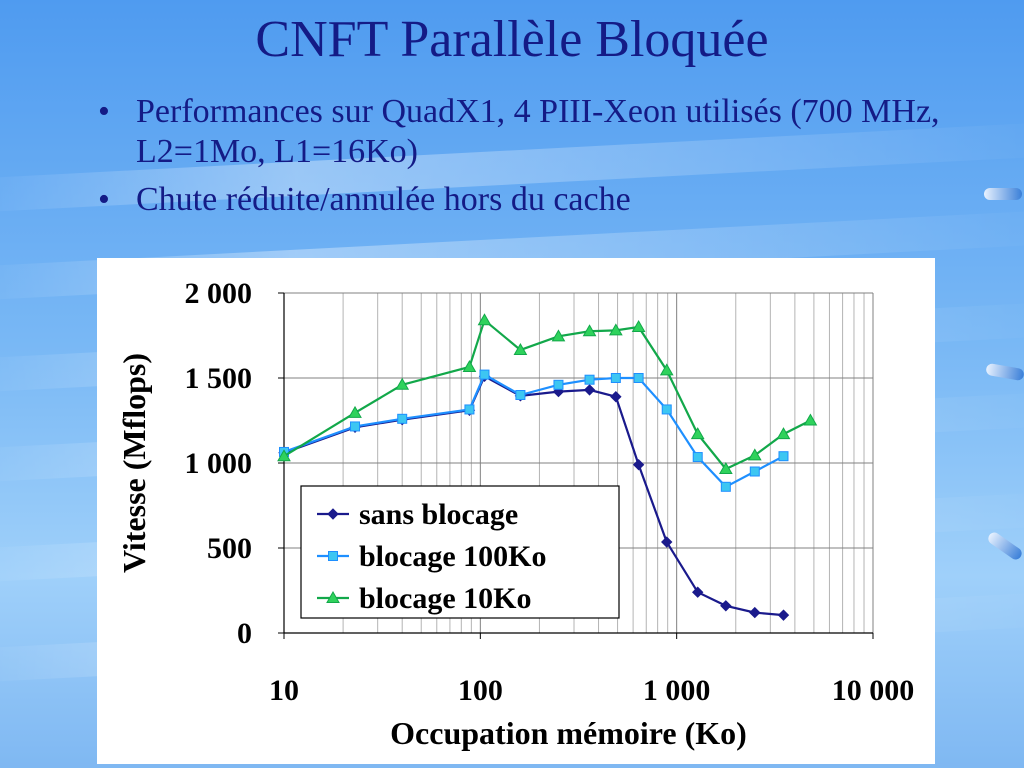 Image resolution: width=1024 pixels, height=768 pixels. What do you see at coordinates (873, 690) in the screenshot?
I see `x-tick-label: 10 000` at bounding box center [873, 690].